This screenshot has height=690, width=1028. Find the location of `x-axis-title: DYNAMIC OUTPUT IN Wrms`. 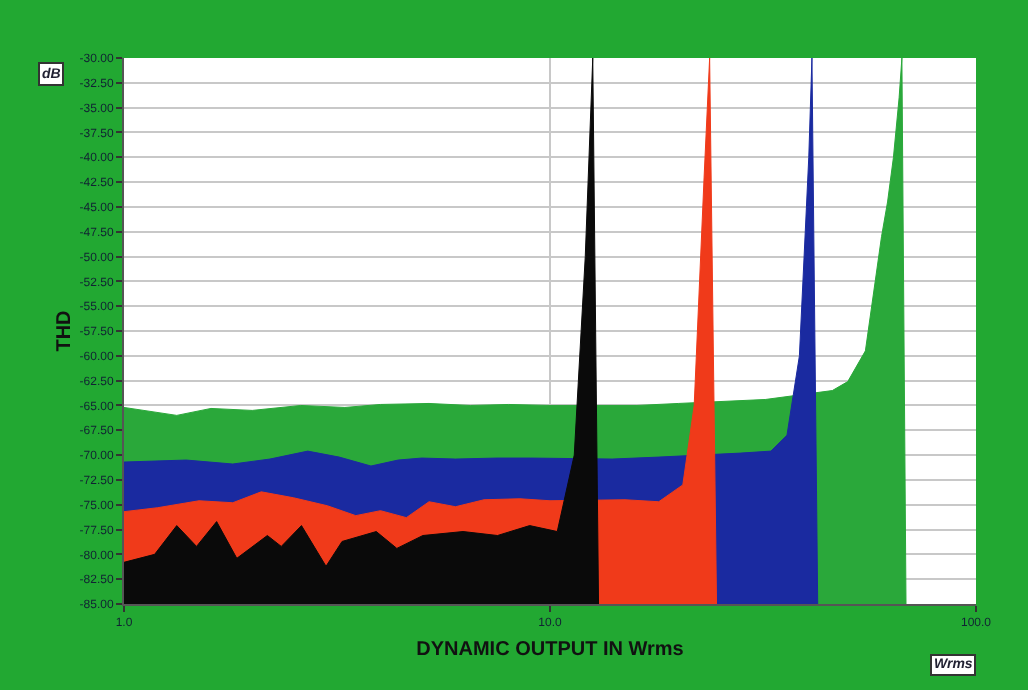

x-axis-title: DYNAMIC OUTPUT IN Wrms is located at coordinates (550, 650).